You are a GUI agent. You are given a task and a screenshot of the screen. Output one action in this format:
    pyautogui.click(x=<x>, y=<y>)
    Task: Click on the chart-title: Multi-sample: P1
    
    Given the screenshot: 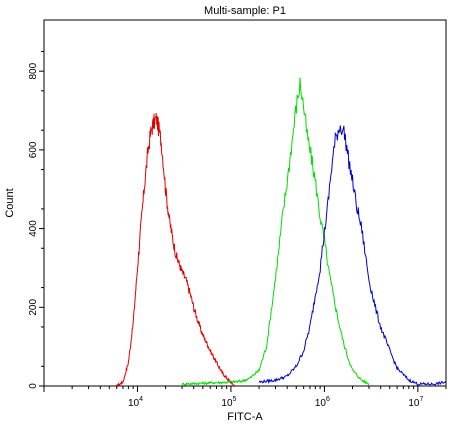 What is the action you would take?
    pyautogui.click(x=245, y=11)
    